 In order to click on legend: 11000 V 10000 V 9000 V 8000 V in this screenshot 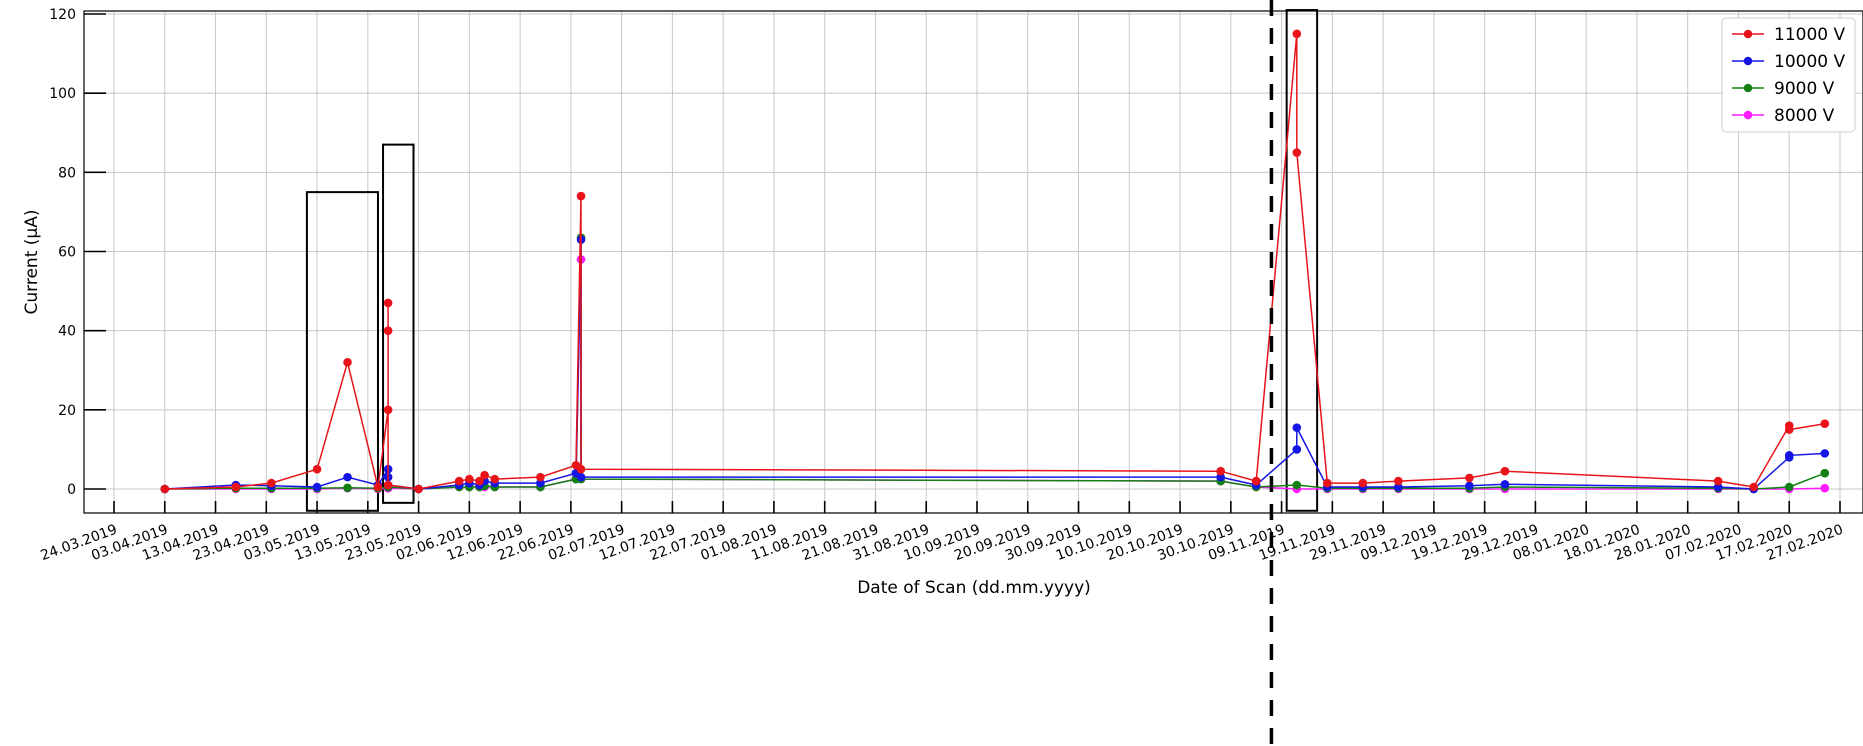, I will do `click(1788, 75)`.